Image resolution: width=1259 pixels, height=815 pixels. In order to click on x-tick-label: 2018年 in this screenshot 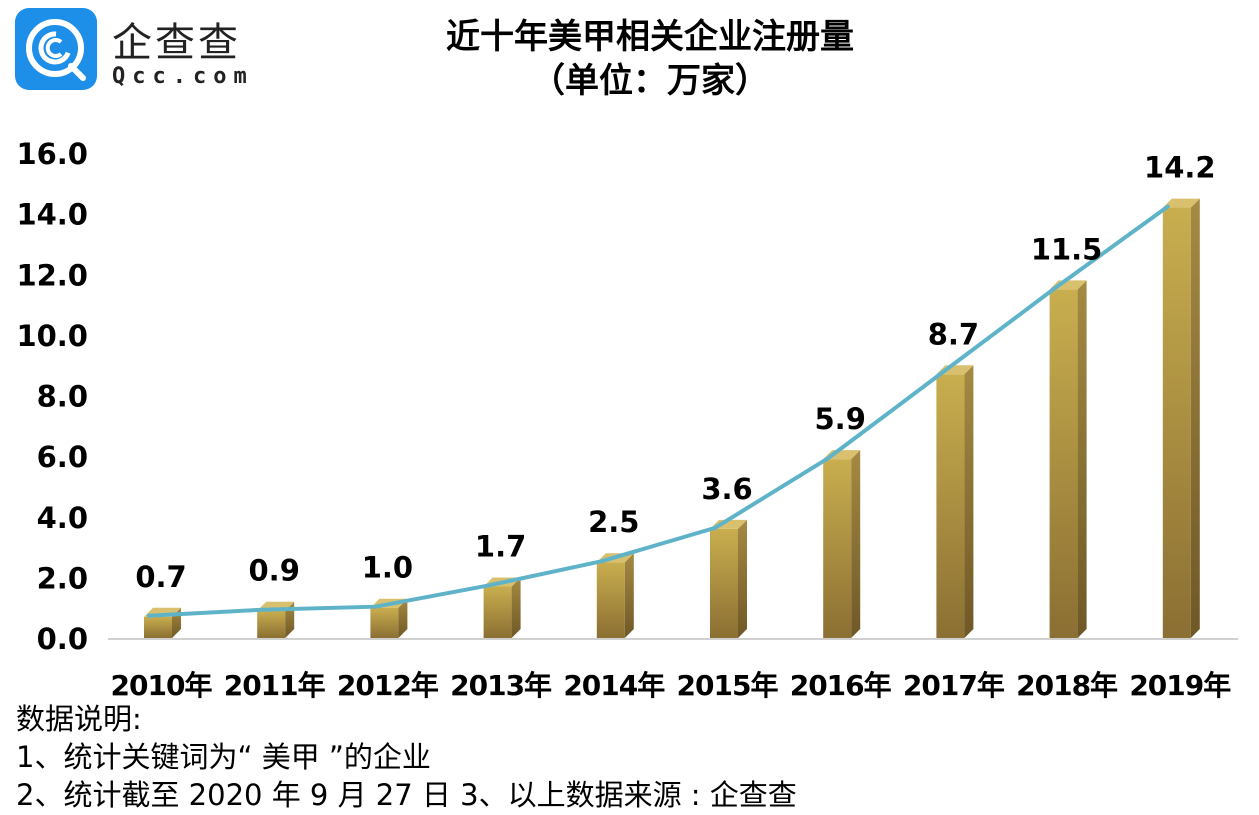, I will do `click(1067, 684)`.